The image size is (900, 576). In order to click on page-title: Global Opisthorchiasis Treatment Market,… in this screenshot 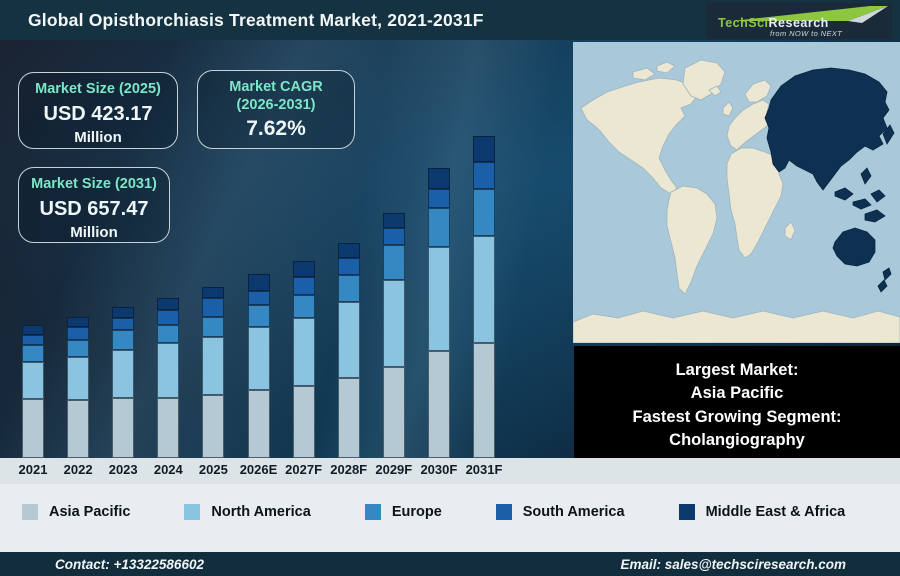, I will do `click(256, 19)`.